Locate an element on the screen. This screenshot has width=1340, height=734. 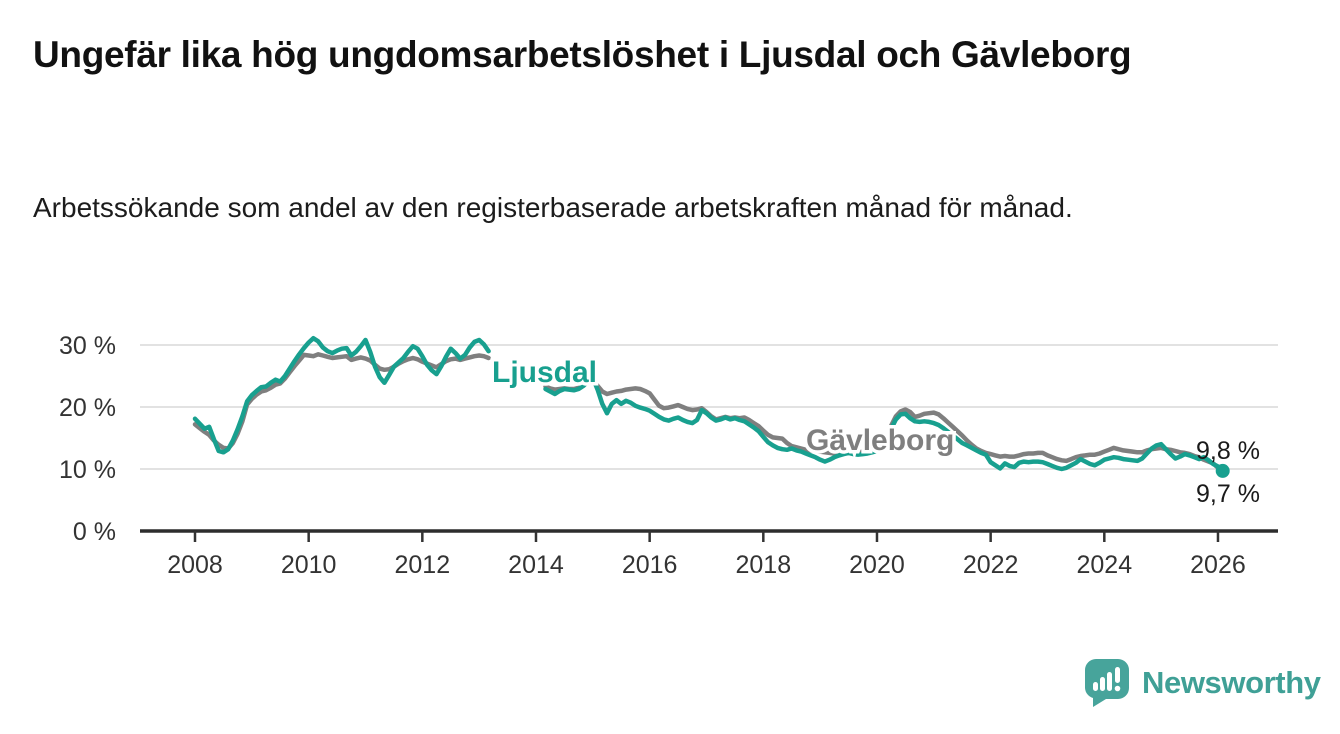
x-tick-label-2018: 2018 is located at coordinates (764, 565).